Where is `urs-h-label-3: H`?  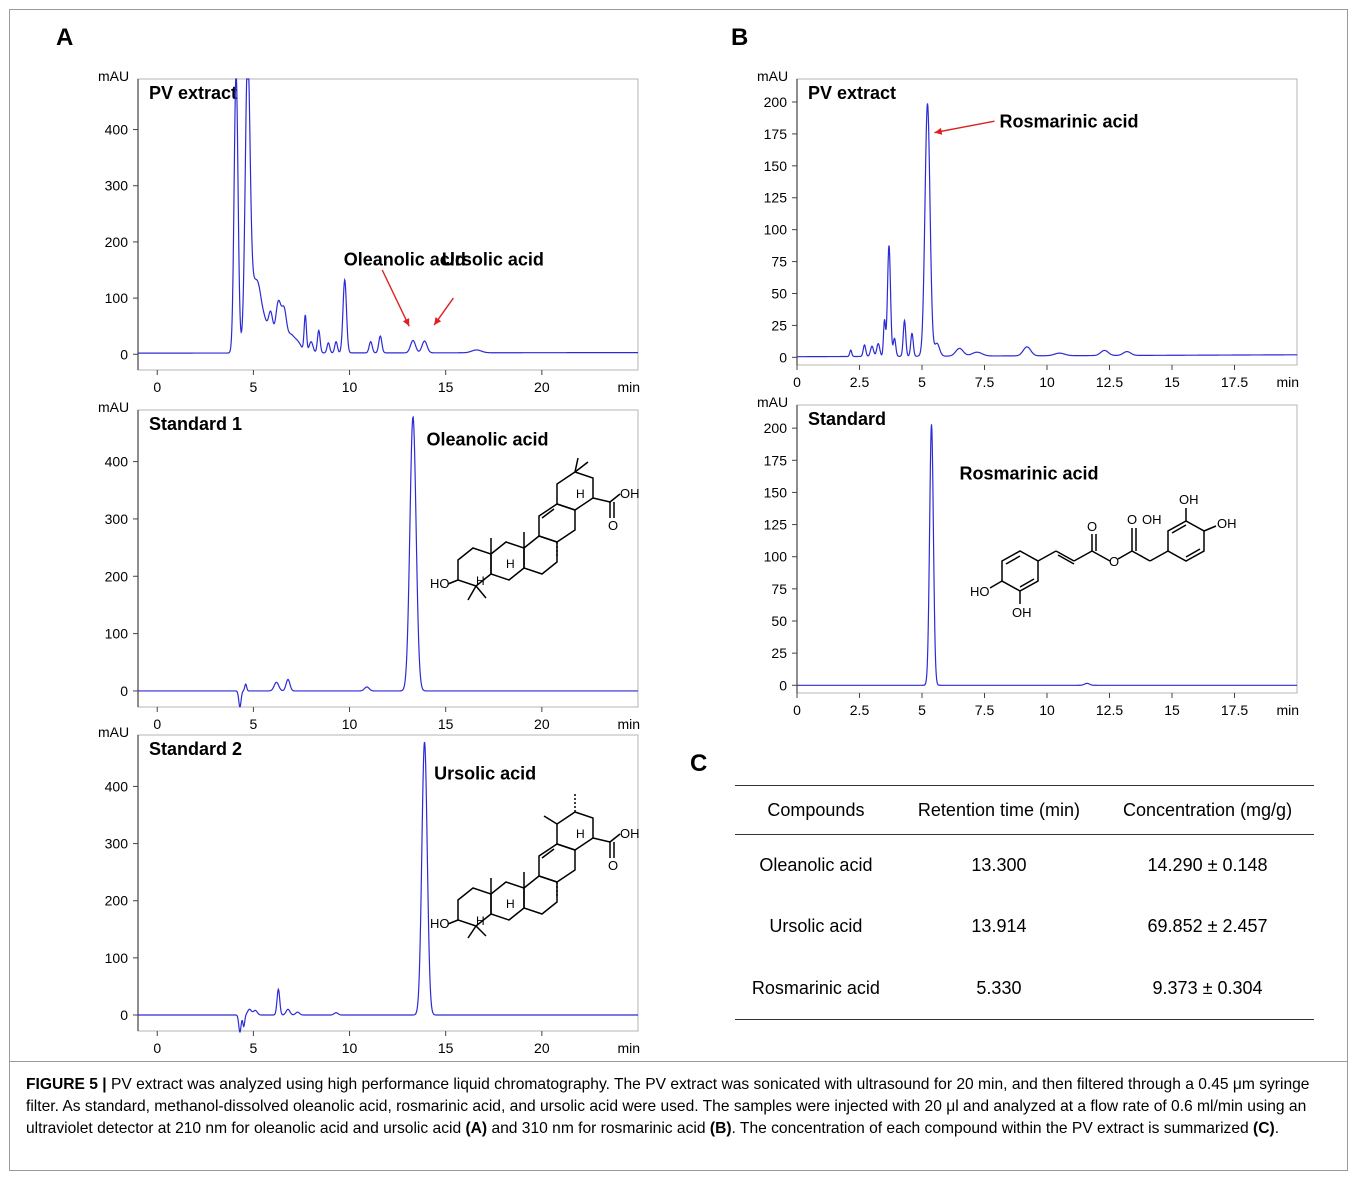 urs-h-label-3: H is located at coordinates (480, 921).